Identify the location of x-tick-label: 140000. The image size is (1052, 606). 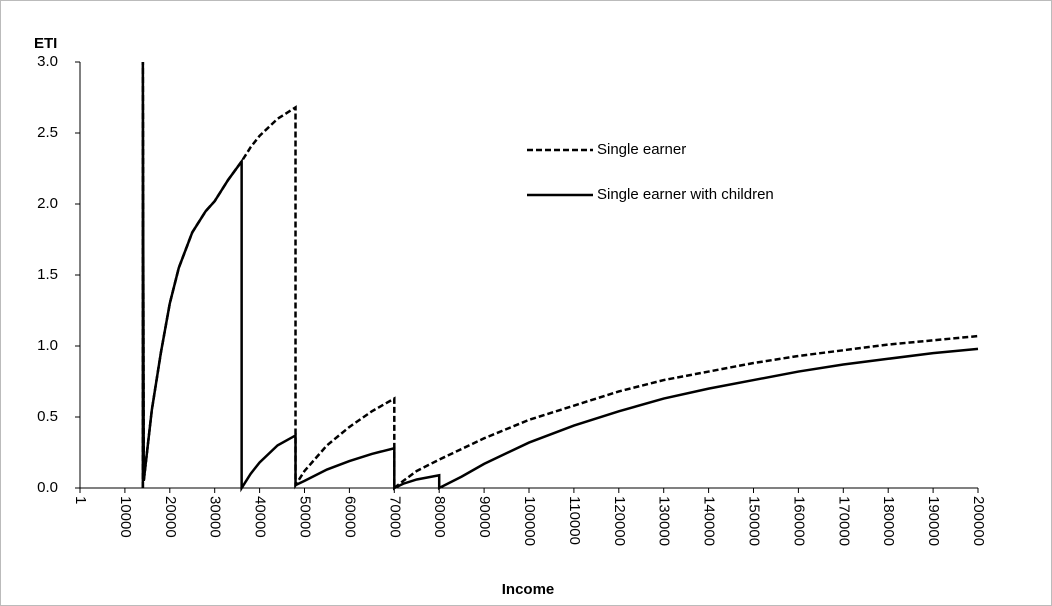
(709, 521).